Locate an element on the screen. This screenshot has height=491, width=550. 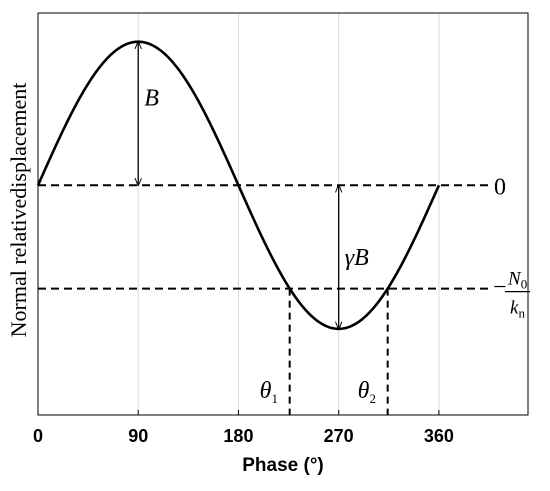
x-axis-label: Phase (°) is located at coordinates (283, 465).